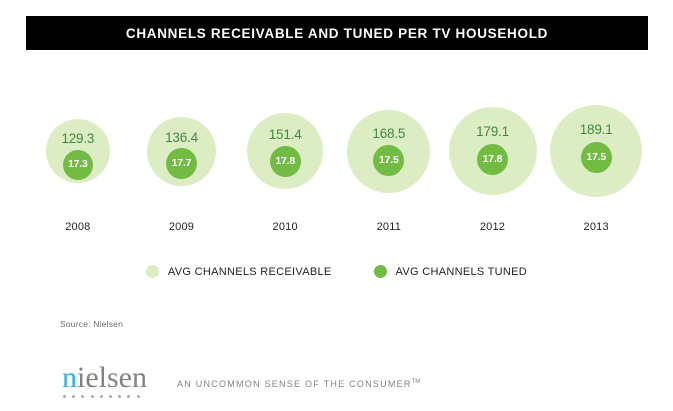 Image resolution: width=673 pixels, height=411 pixels. I want to click on receivable-value-label: 151.4, so click(285, 134).